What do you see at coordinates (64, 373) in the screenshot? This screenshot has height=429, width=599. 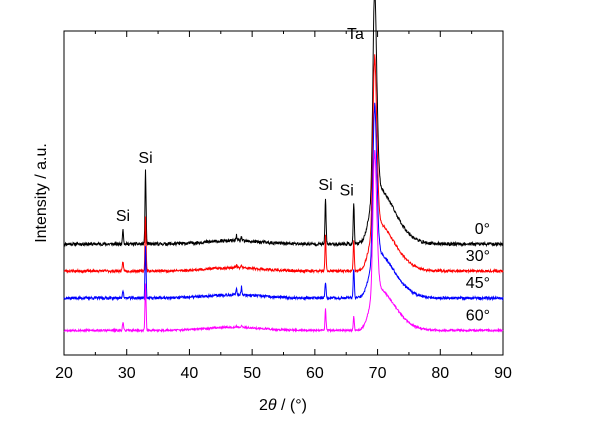 I see `x-tick-label-20: 20` at bounding box center [64, 373].